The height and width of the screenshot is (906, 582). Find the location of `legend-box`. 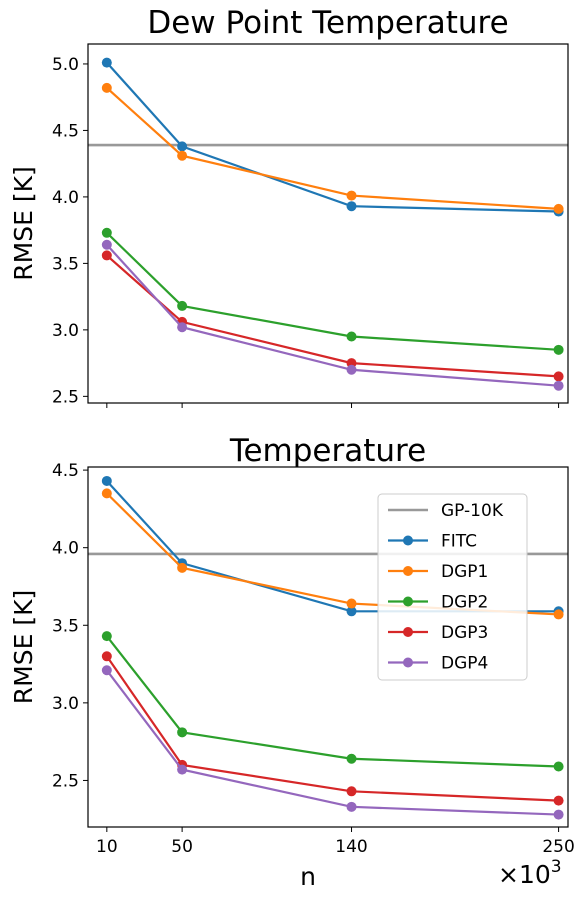

legend-box is located at coordinates (452, 587).